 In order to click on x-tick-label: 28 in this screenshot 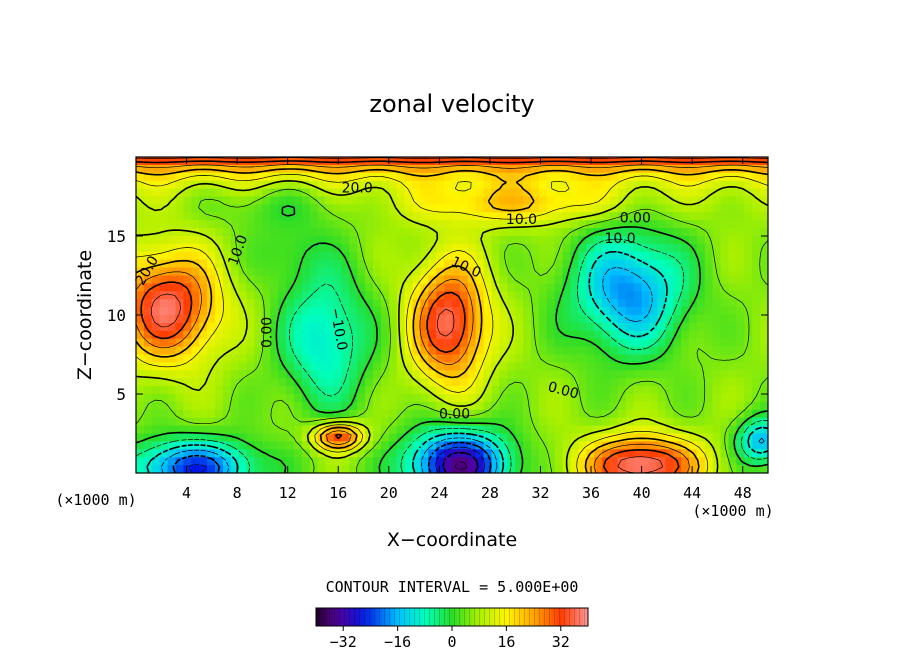, I will do `click(490, 493)`.